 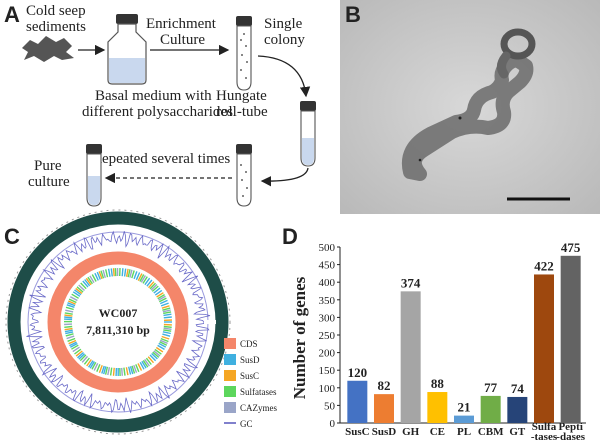 I want to click on y-tick-label: 0, so click(x=333, y=424).